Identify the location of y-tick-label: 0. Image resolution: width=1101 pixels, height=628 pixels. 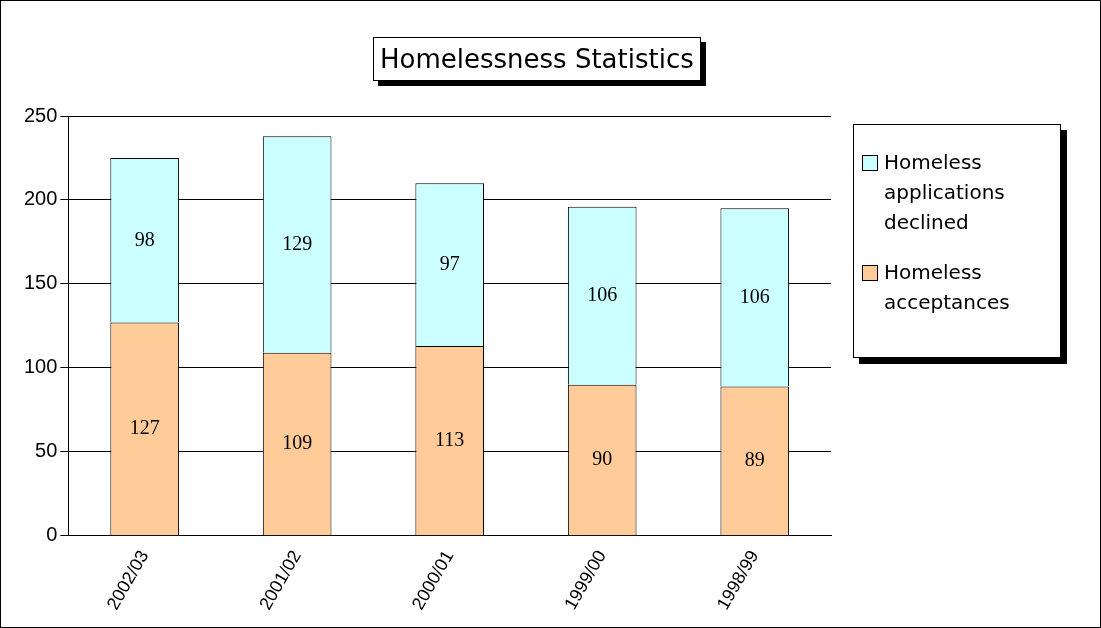
(52, 534).